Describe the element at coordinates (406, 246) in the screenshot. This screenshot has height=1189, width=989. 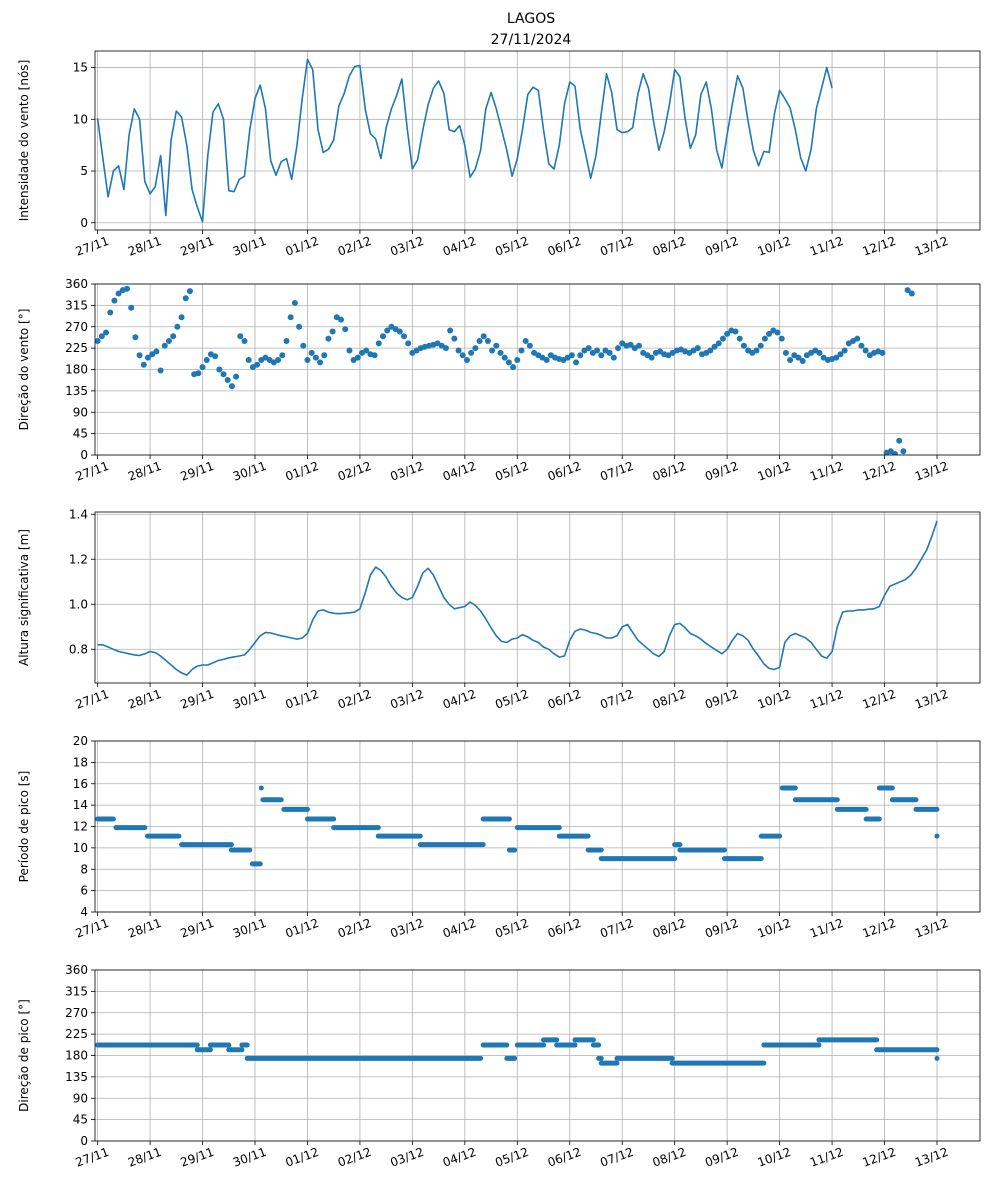
I see `x-tick-label: 03/12` at that location.